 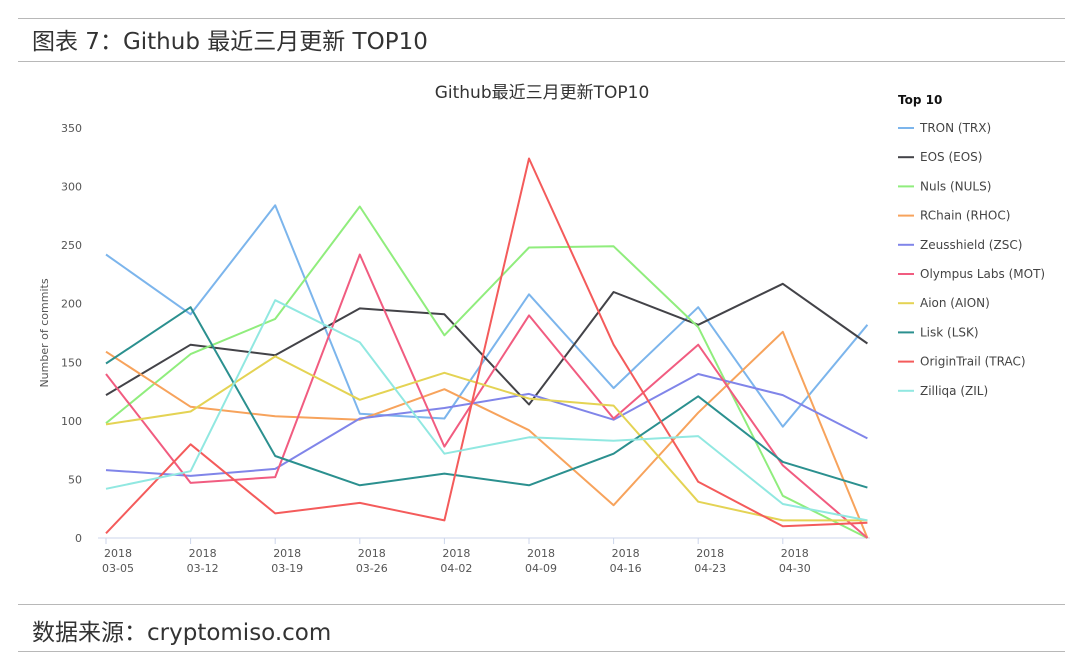 What do you see at coordinates (44, 332) in the screenshot?
I see `y-axis-label: Number of commits` at bounding box center [44, 332].